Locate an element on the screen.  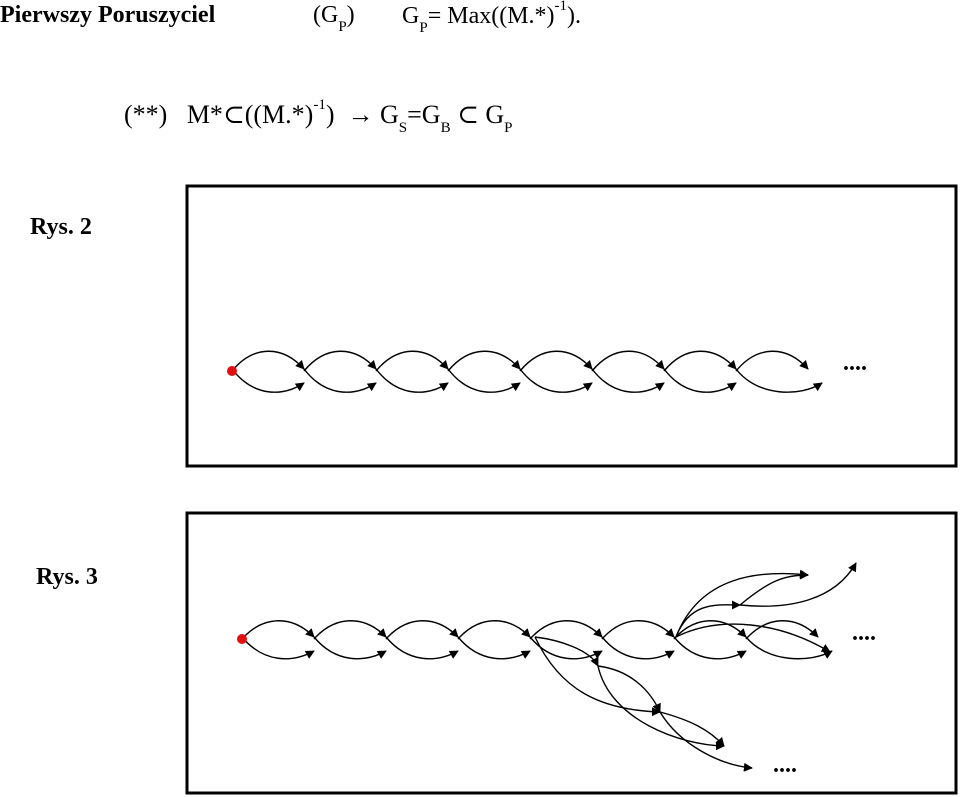
formula-2: (**) M*⊂((M.*)-1) → GS=GB ⊂ GP is located at coordinates (318, 117).